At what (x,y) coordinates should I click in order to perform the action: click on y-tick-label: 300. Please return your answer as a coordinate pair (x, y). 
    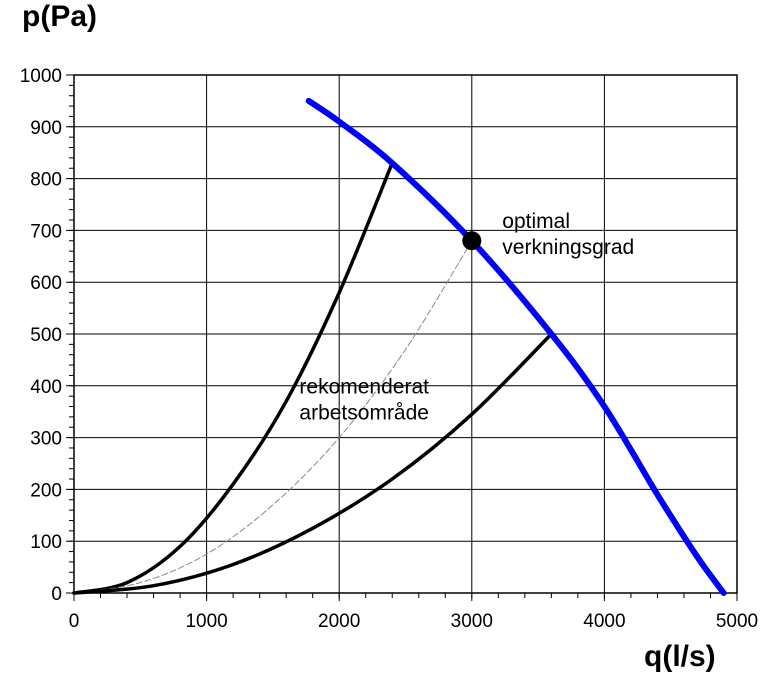
    Looking at the image, I should click on (46, 439).